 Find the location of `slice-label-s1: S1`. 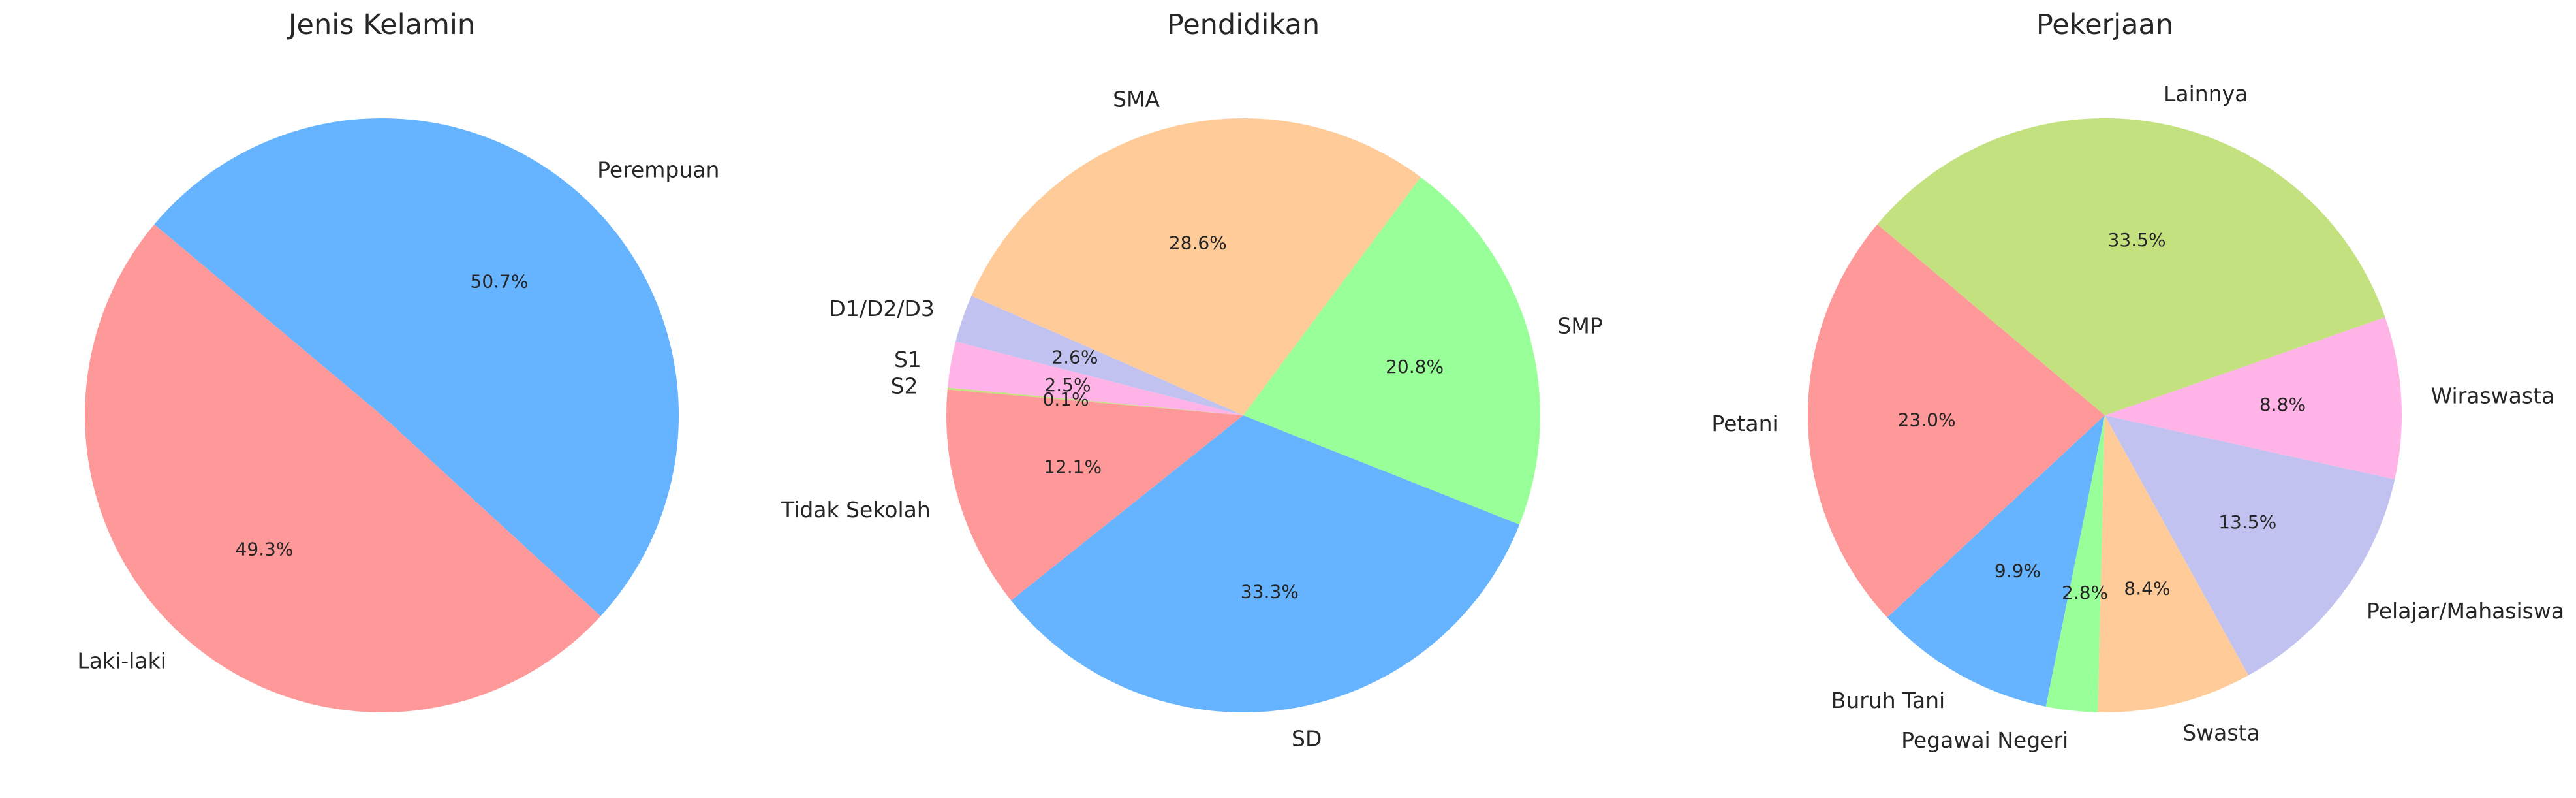

slice-label-s1: S1 is located at coordinates (908, 359).